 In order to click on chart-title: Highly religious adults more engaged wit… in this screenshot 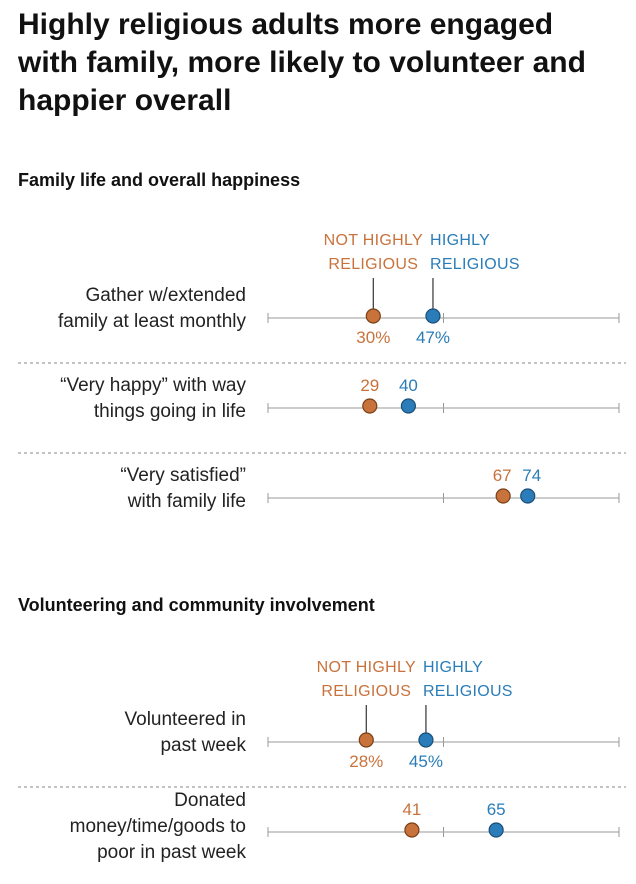, I will do `click(302, 62)`.